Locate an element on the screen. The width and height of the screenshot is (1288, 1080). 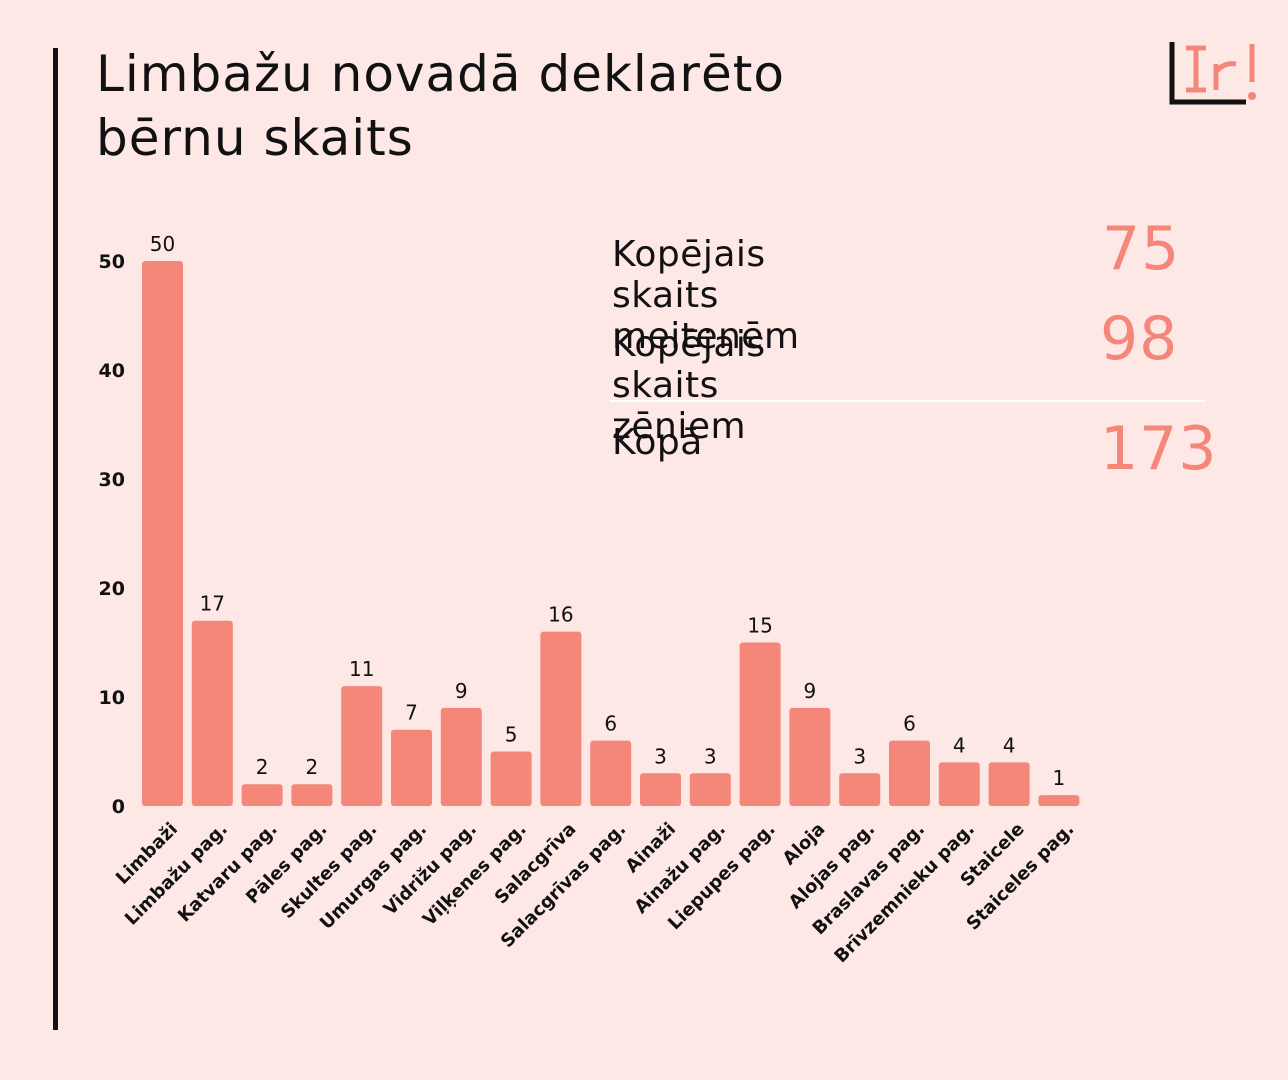
boys-total-label: Kopējais skaits zēniem is located at coordinates (689, 385).